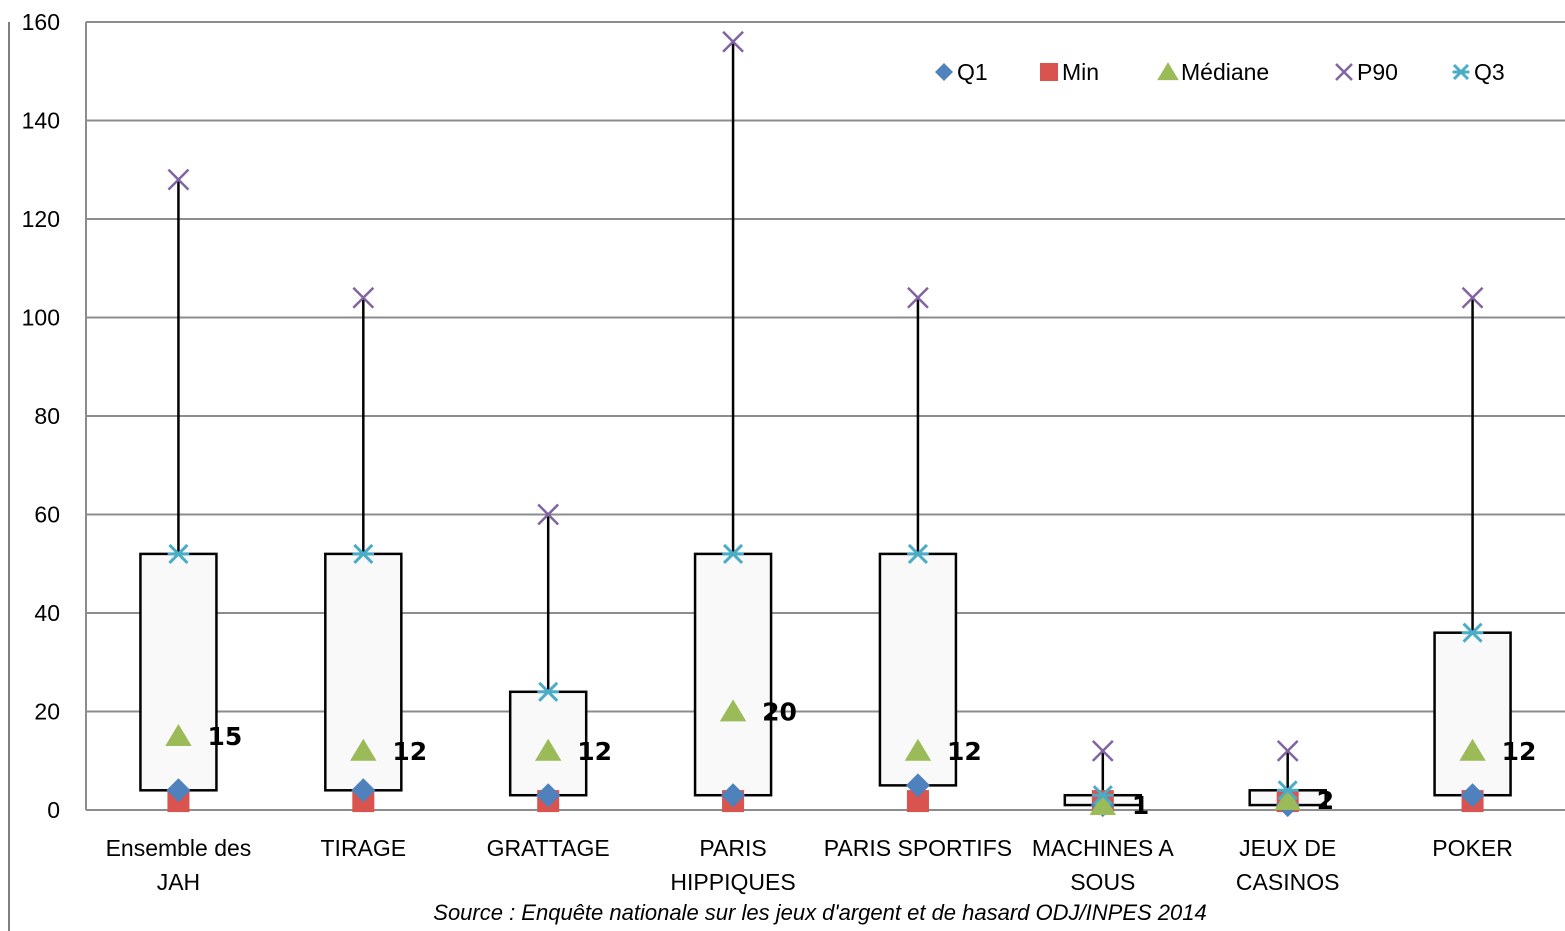  I want to click on x-category-label: PARIS, so click(732, 848).